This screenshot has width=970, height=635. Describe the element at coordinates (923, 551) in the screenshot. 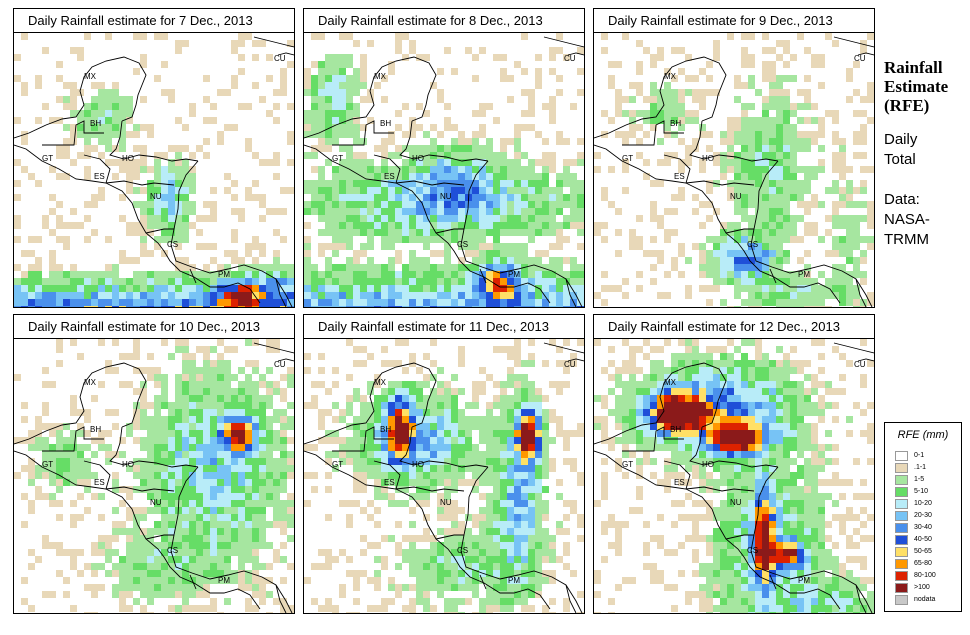

I see `legend-label: 50-65` at that location.